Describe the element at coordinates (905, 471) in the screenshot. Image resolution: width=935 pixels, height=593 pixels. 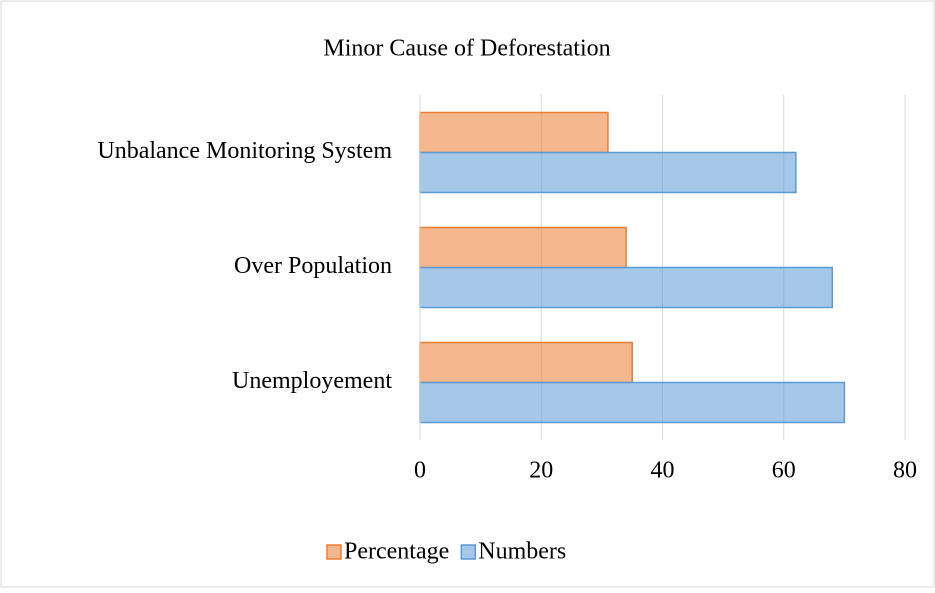
I see `x-tick-label: 80` at that location.